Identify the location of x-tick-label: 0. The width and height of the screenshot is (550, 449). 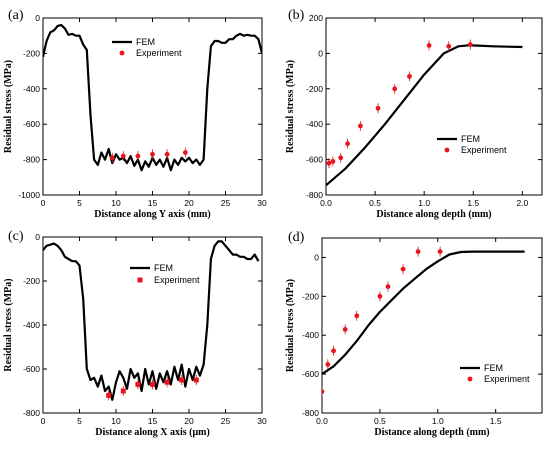
(43, 421).